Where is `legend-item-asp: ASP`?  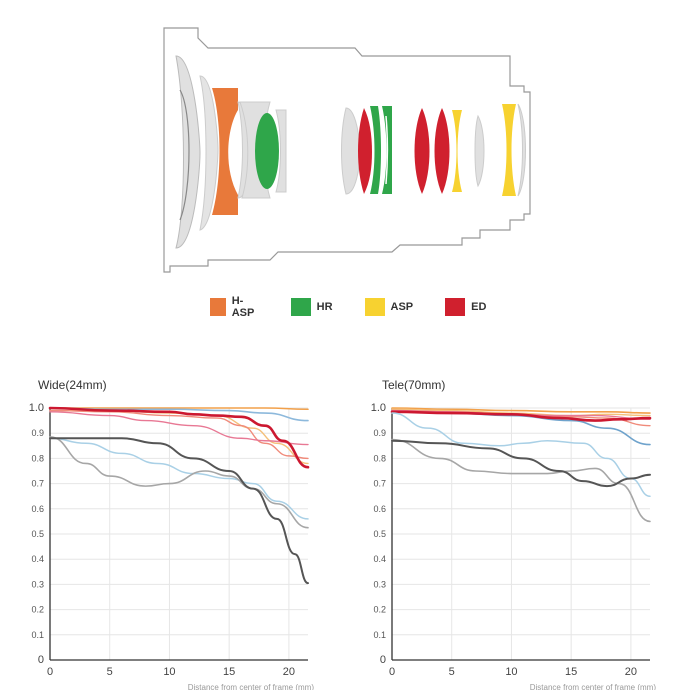
legend-item-asp: ASP is located at coordinates (389, 307).